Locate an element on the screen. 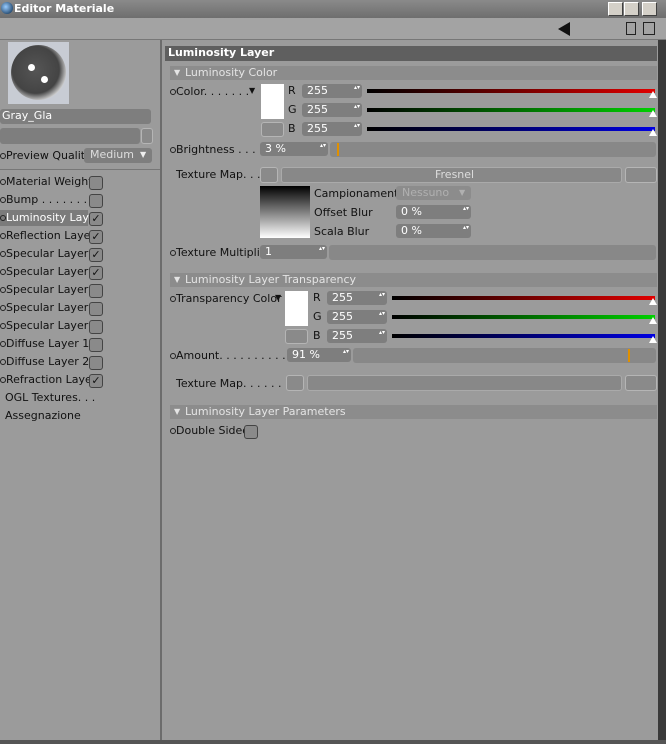 This screenshot has width=666, height=744. close-button is located at coordinates (649, 9).